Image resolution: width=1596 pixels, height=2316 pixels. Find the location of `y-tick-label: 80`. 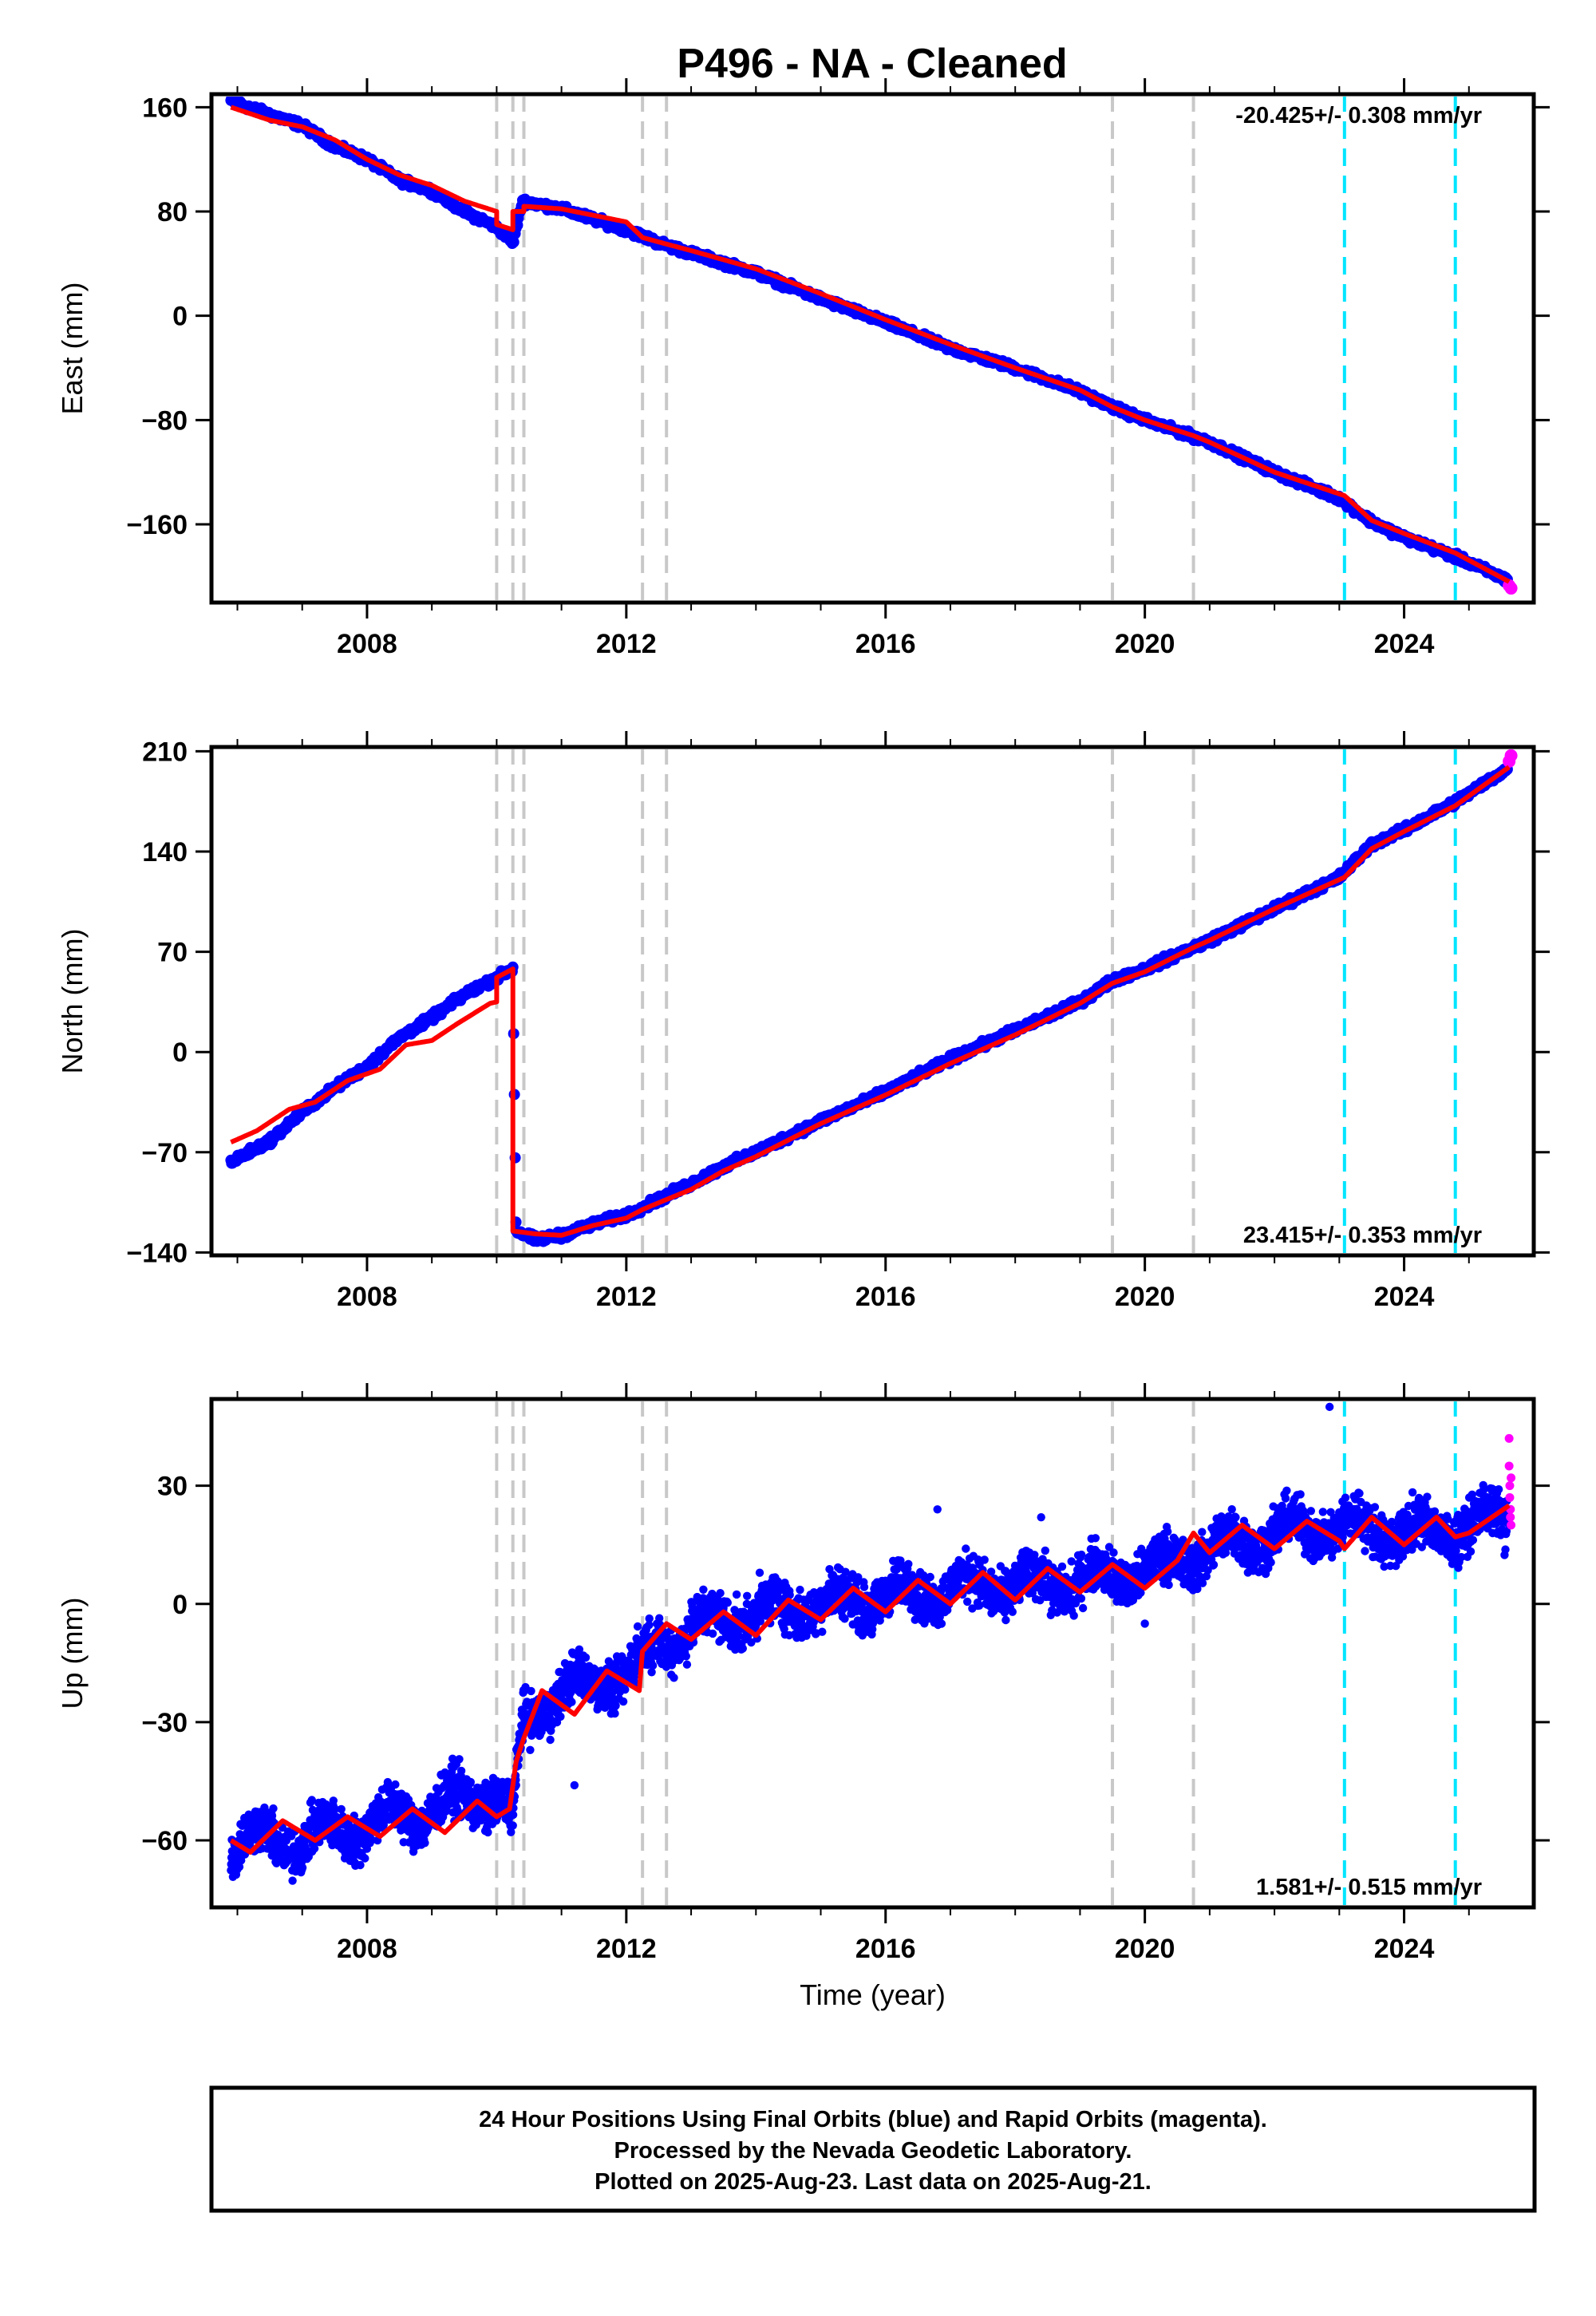

y-tick-label: 80 is located at coordinates (172, 212).